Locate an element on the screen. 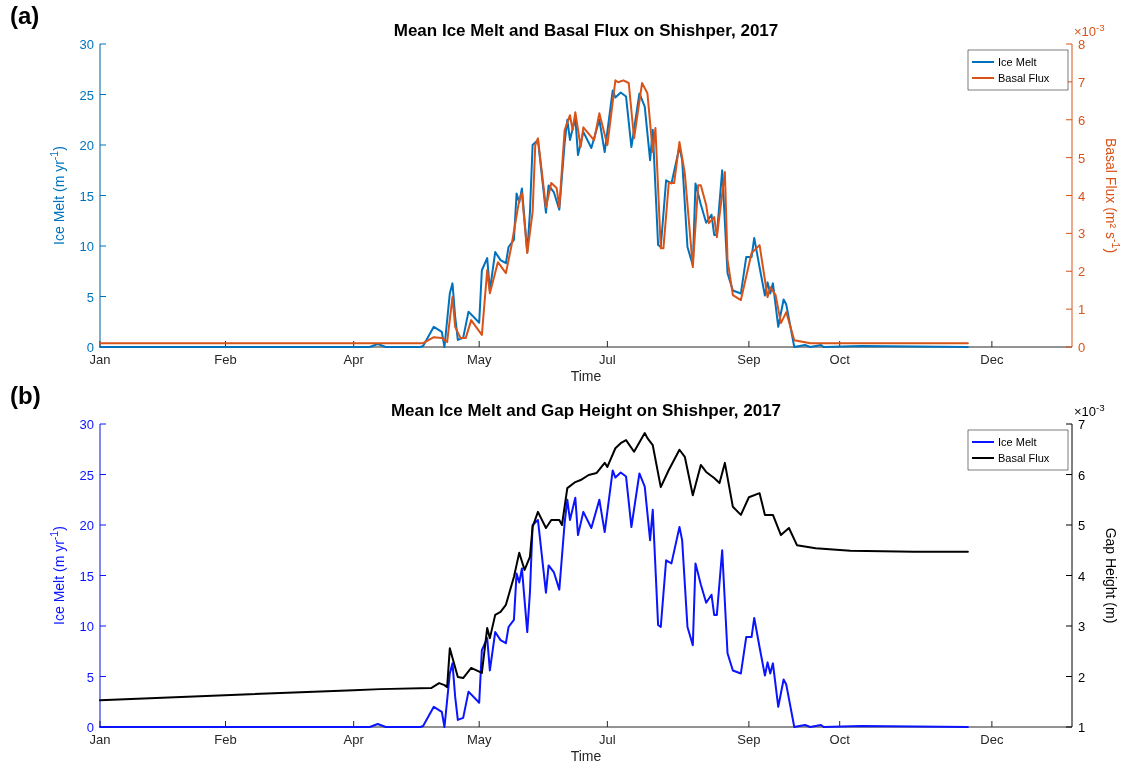 The image size is (1127, 767). text: (b) is located at coordinates (25, 395).